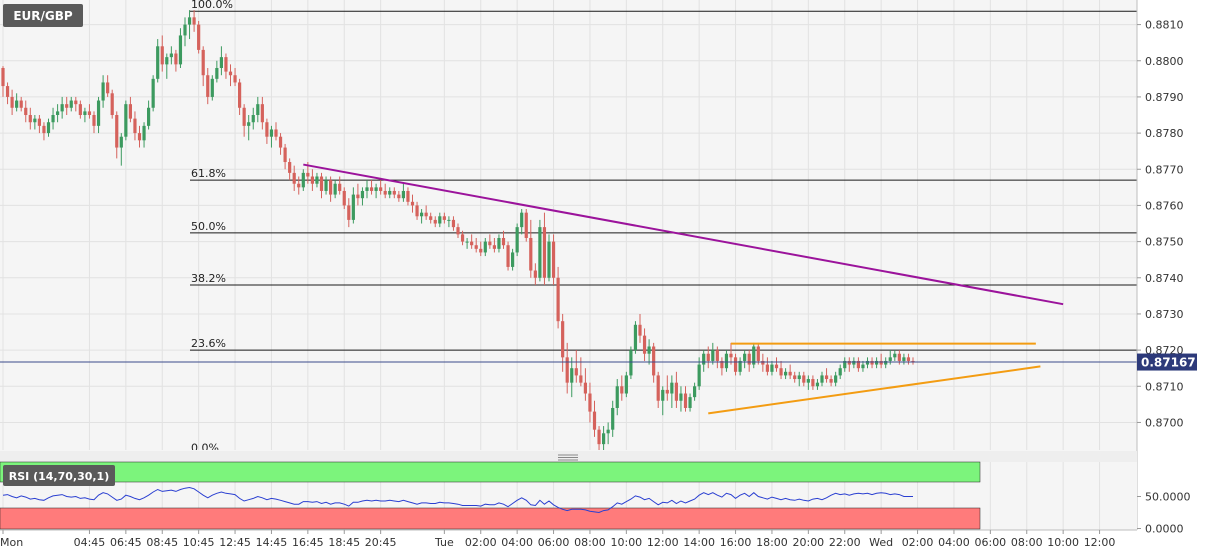 This screenshot has width=1207, height=560. What do you see at coordinates (954, 542) in the screenshot?
I see `time-tick-label: 04:00` at bounding box center [954, 542].